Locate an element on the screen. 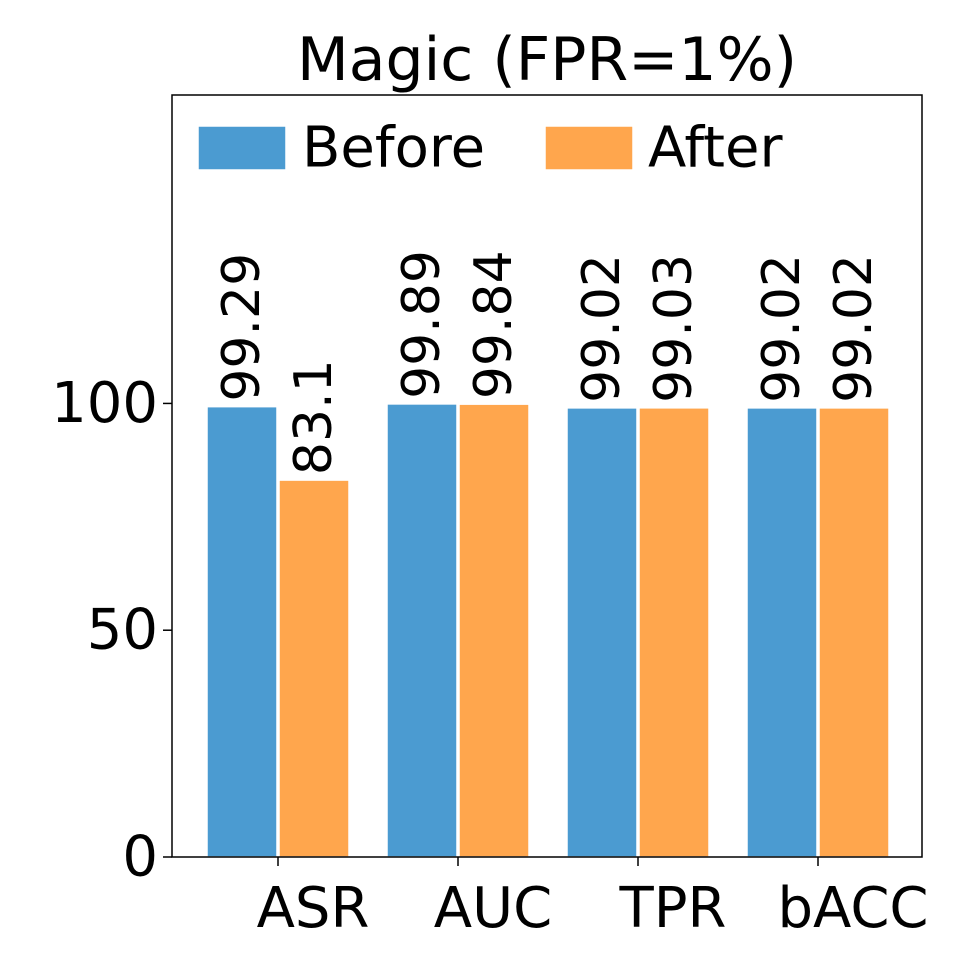 This screenshot has width=969, height=969. value-label-before-bacc: 99.02 is located at coordinates (782, 328).